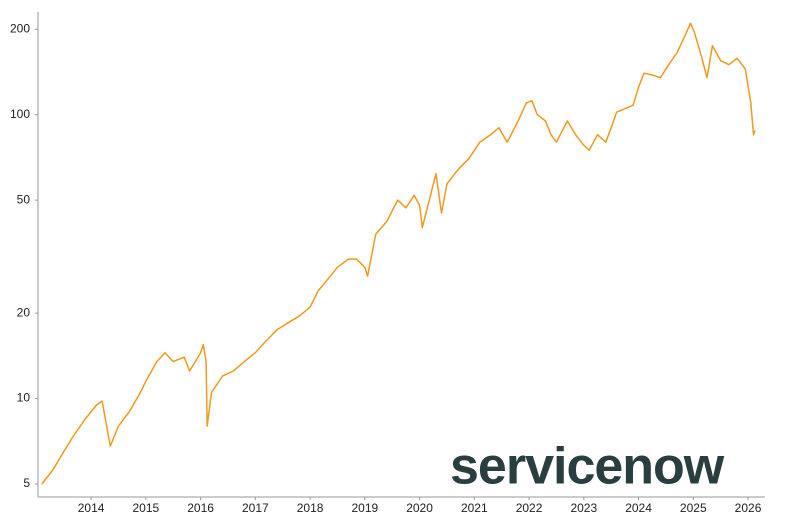 Image resolution: width=800 pixels, height=520 pixels. Describe the element at coordinates (693, 508) in the screenshot. I see `x-tick-label: 2025` at that location.